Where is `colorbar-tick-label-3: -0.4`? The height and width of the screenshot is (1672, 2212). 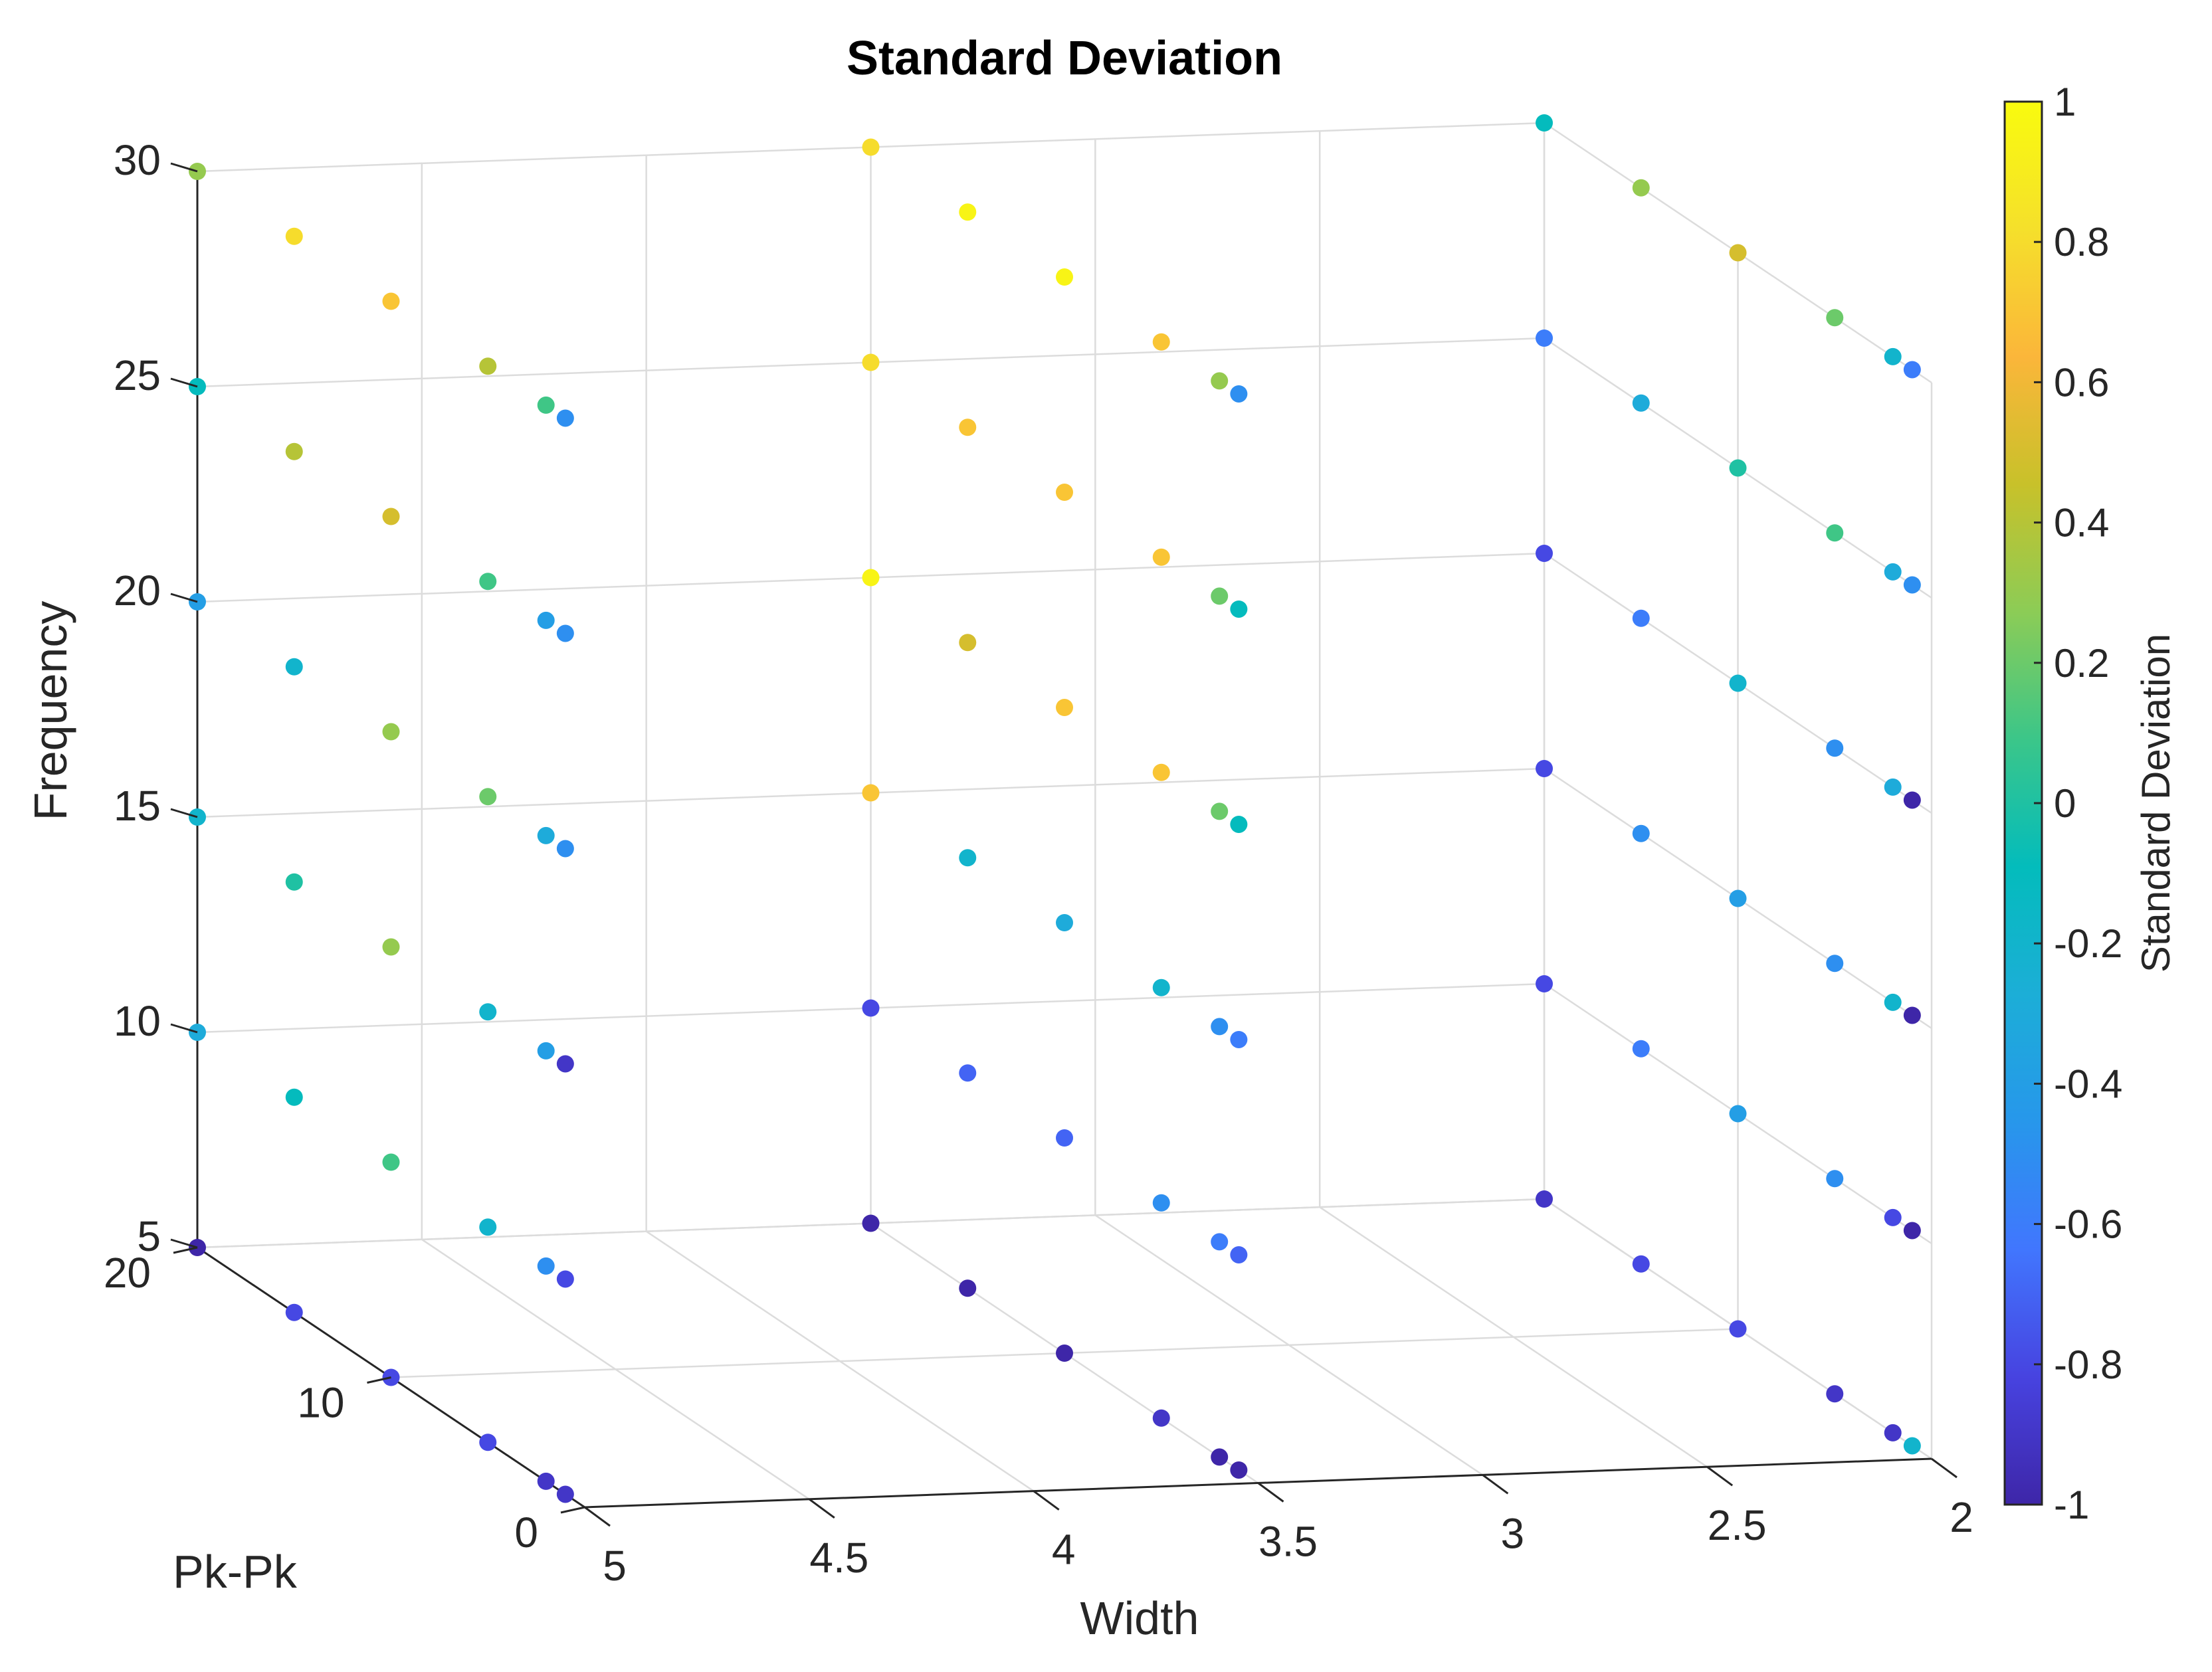
colorbar-tick-label-3: -0.4 is located at coordinates (2088, 1084).